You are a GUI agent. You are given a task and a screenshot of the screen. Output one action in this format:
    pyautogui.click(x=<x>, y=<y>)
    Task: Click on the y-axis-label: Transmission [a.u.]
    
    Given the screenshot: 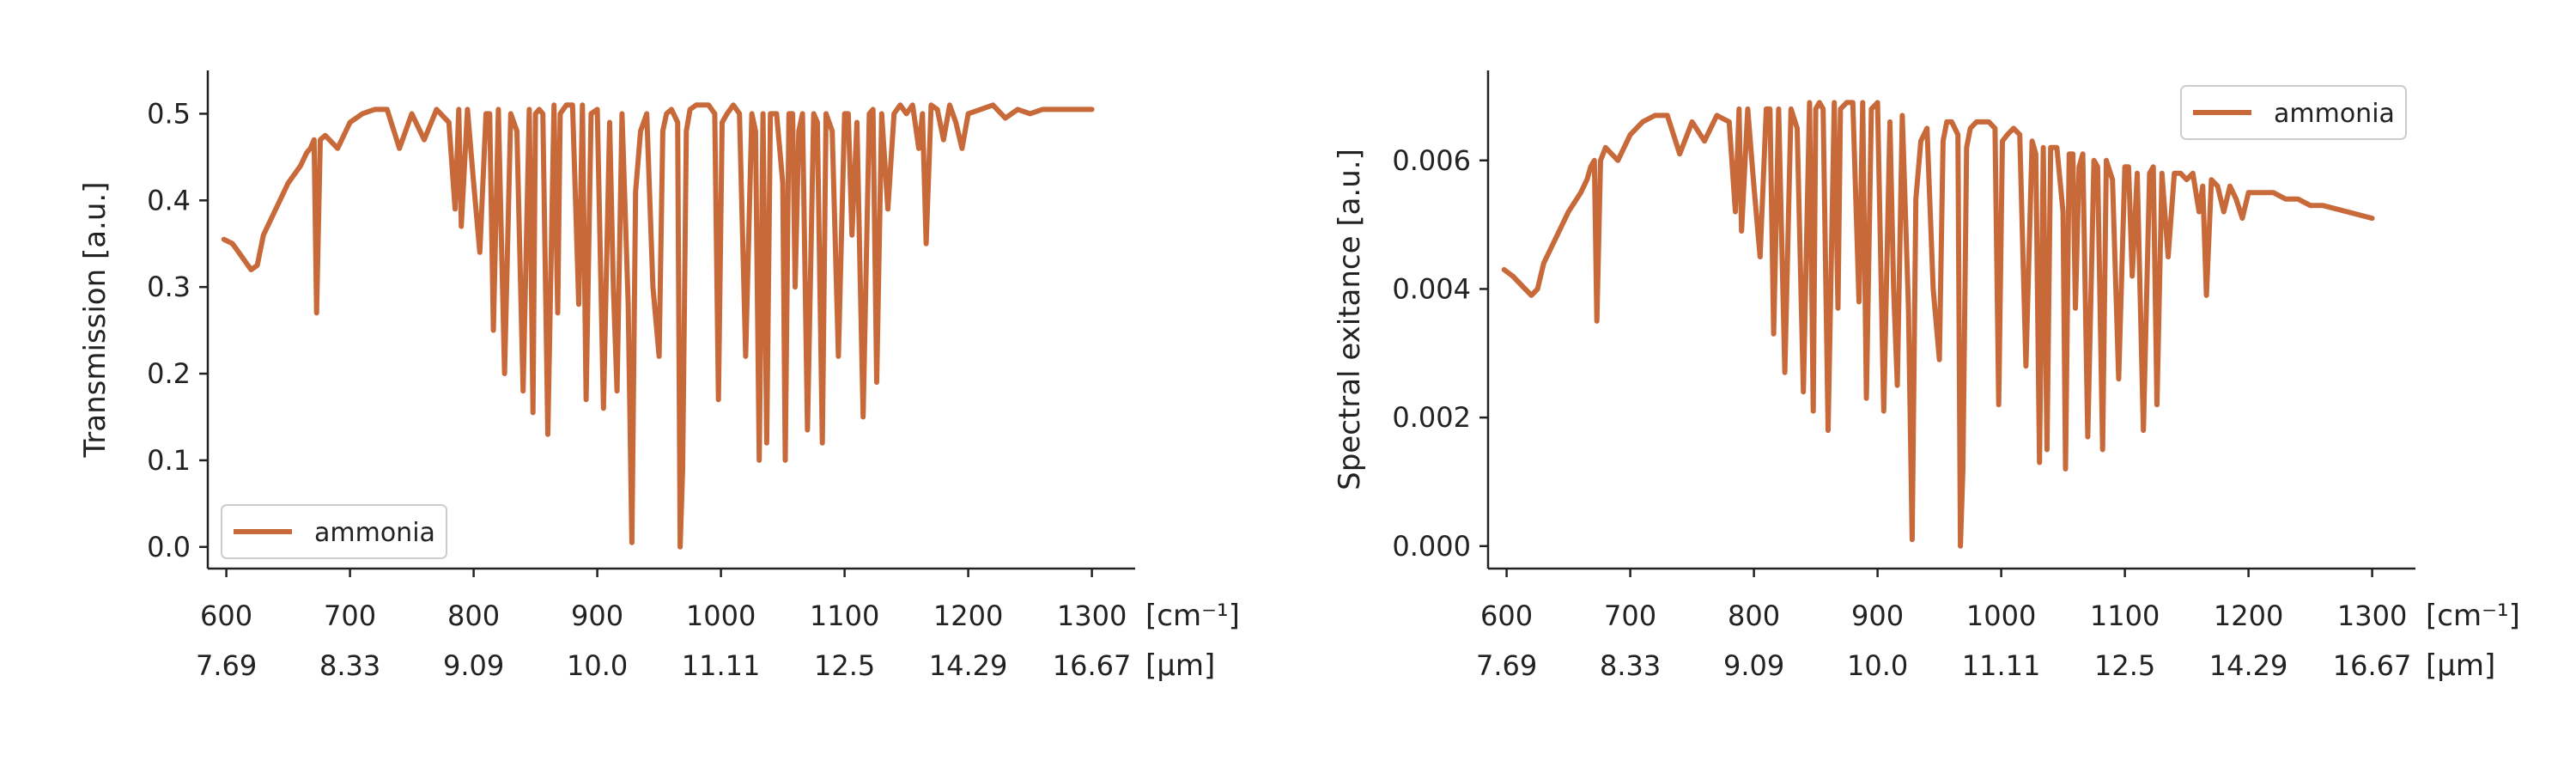 What is the action you would take?
    pyautogui.click(x=95, y=320)
    